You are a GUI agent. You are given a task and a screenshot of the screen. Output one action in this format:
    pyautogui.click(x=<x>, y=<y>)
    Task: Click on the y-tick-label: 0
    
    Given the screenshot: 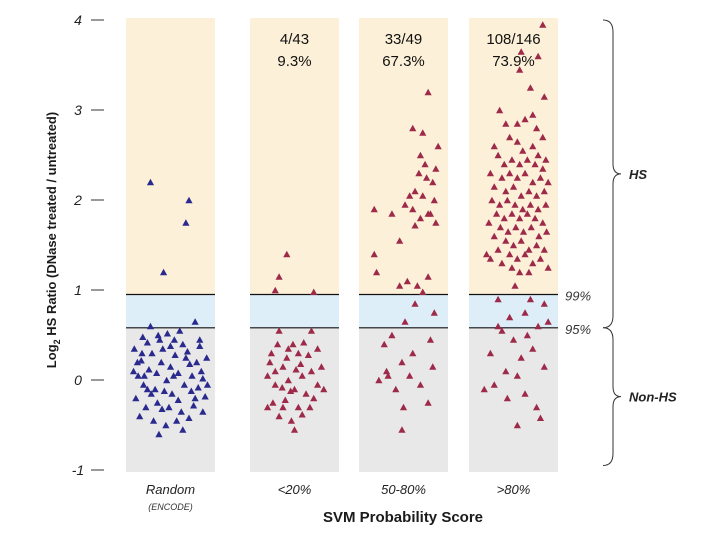 What is the action you would take?
    pyautogui.click(x=78, y=380)
    